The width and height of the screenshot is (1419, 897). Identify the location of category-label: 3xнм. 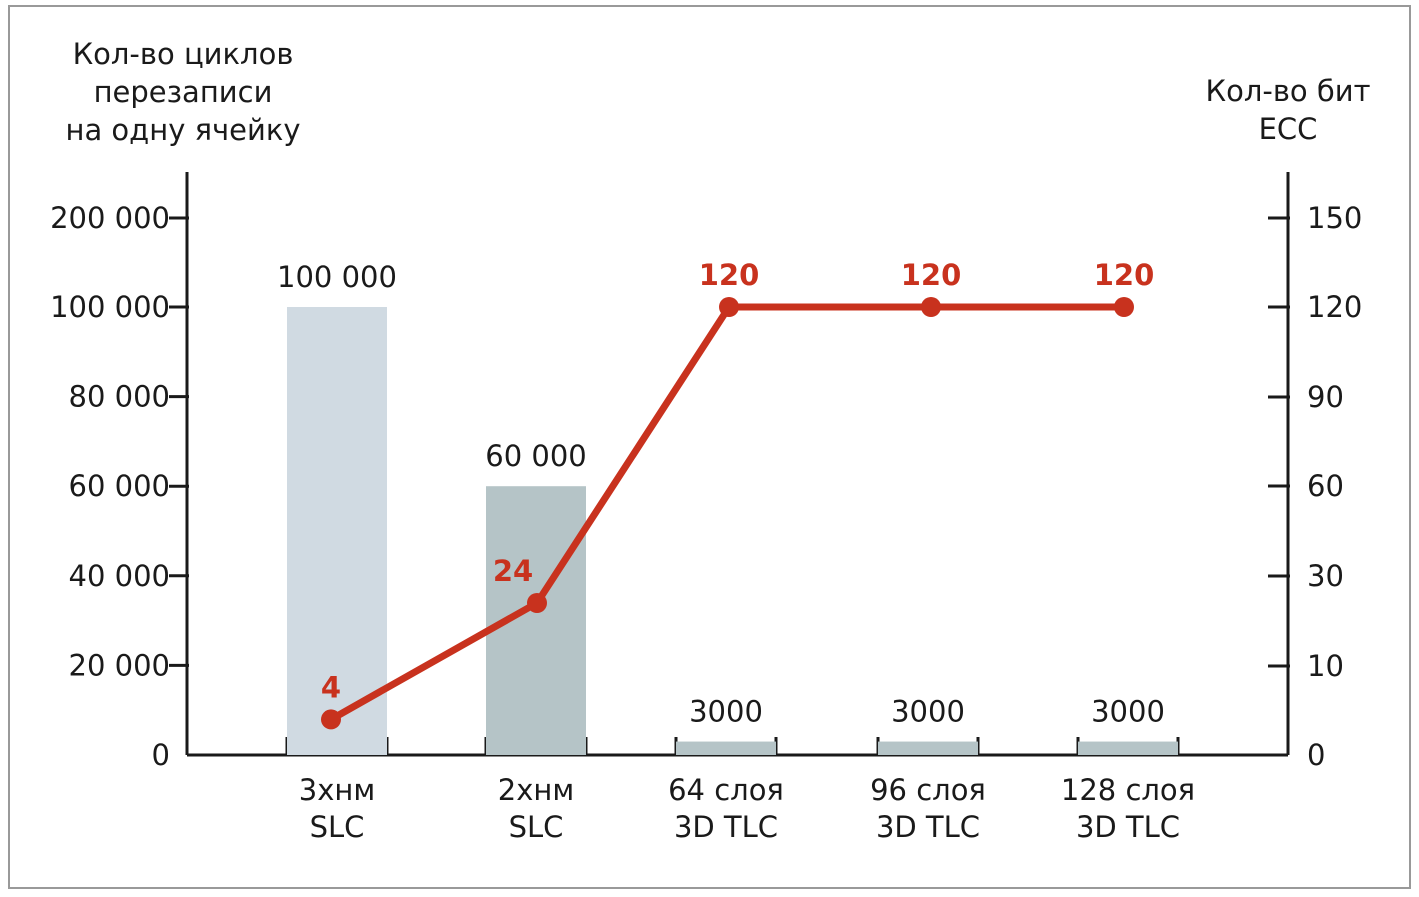
(337, 790).